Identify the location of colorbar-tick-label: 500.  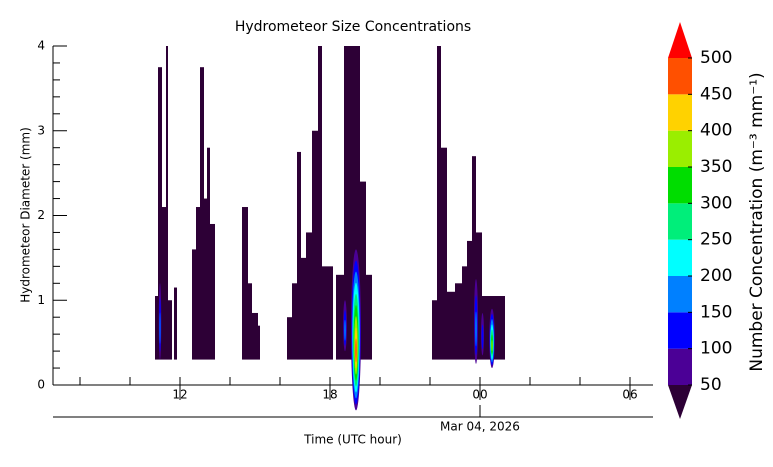
(716, 58).